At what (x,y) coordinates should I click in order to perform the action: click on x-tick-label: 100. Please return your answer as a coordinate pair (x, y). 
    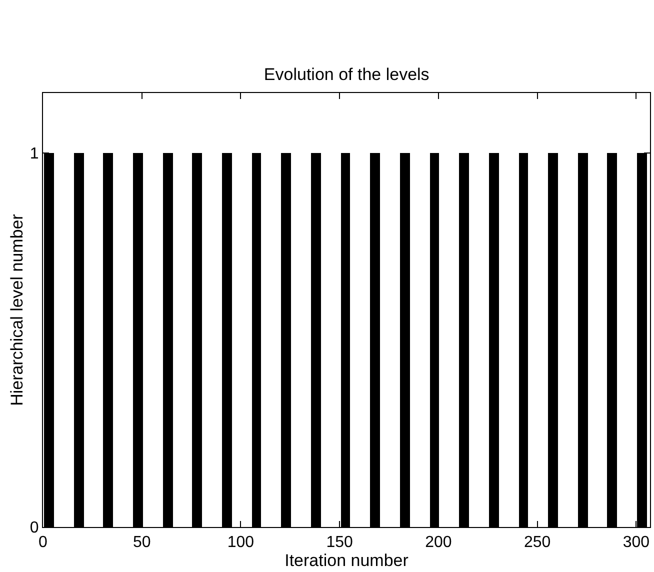
    Looking at the image, I should click on (240, 543).